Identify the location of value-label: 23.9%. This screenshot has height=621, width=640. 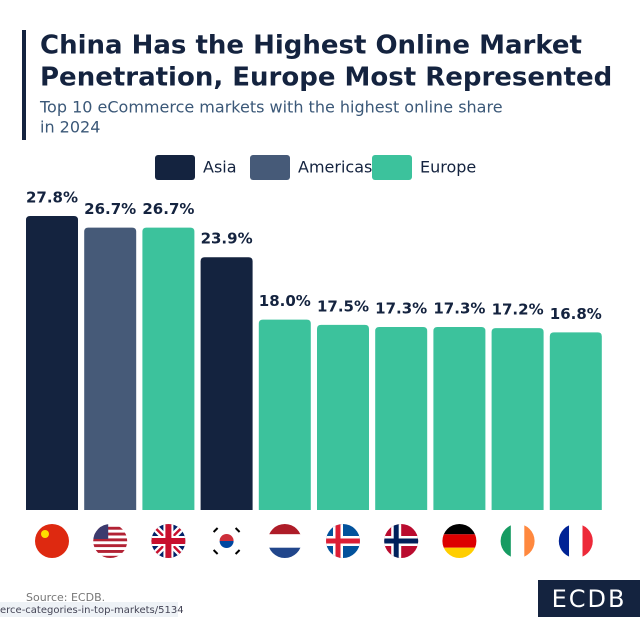
(227, 239).